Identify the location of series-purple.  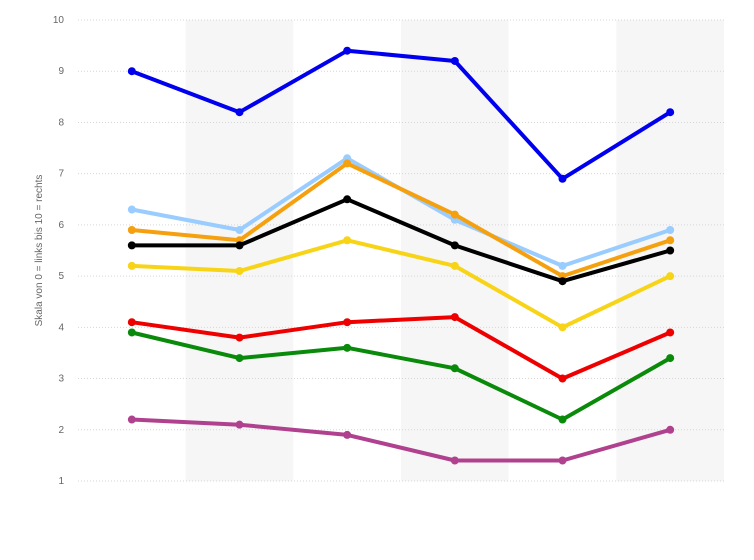
(401, 440).